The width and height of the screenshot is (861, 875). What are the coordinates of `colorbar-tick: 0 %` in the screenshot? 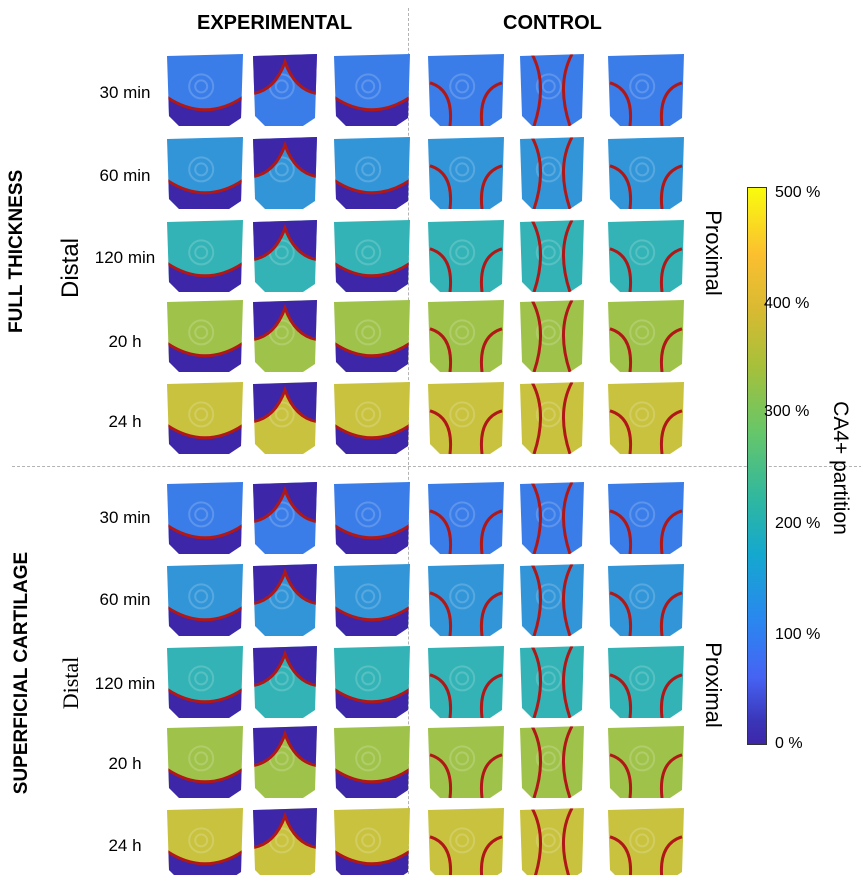 It's located at (789, 743).